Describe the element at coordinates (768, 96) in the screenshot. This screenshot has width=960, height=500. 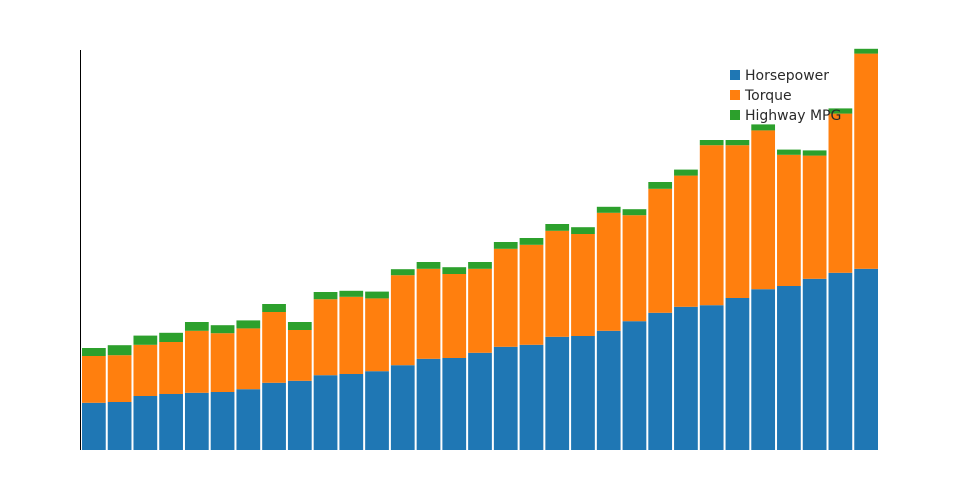
I see `legend-label: Torque` at that location.